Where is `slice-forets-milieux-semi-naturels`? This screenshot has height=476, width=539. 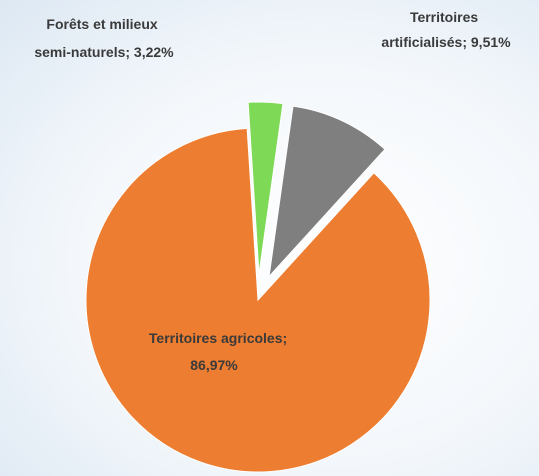 slice-forets-milieux-semi-naturels is located at coordinates (265, 188).